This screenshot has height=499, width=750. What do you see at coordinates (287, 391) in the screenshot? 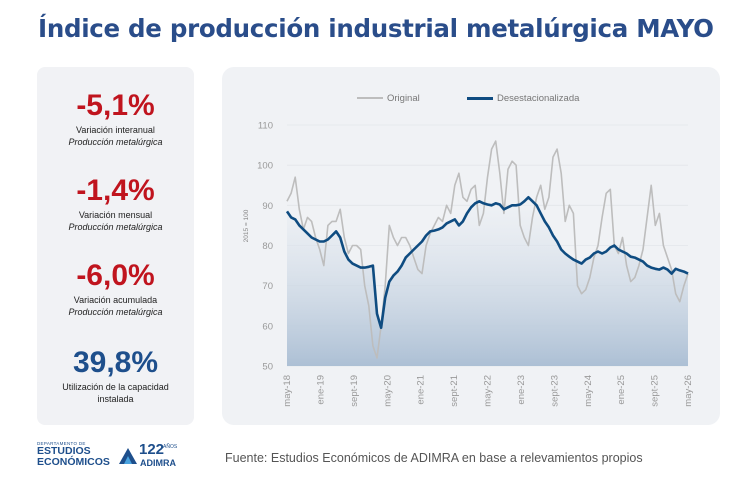
I see `x-tick-label: may-18` at bounding box center [287, 391].